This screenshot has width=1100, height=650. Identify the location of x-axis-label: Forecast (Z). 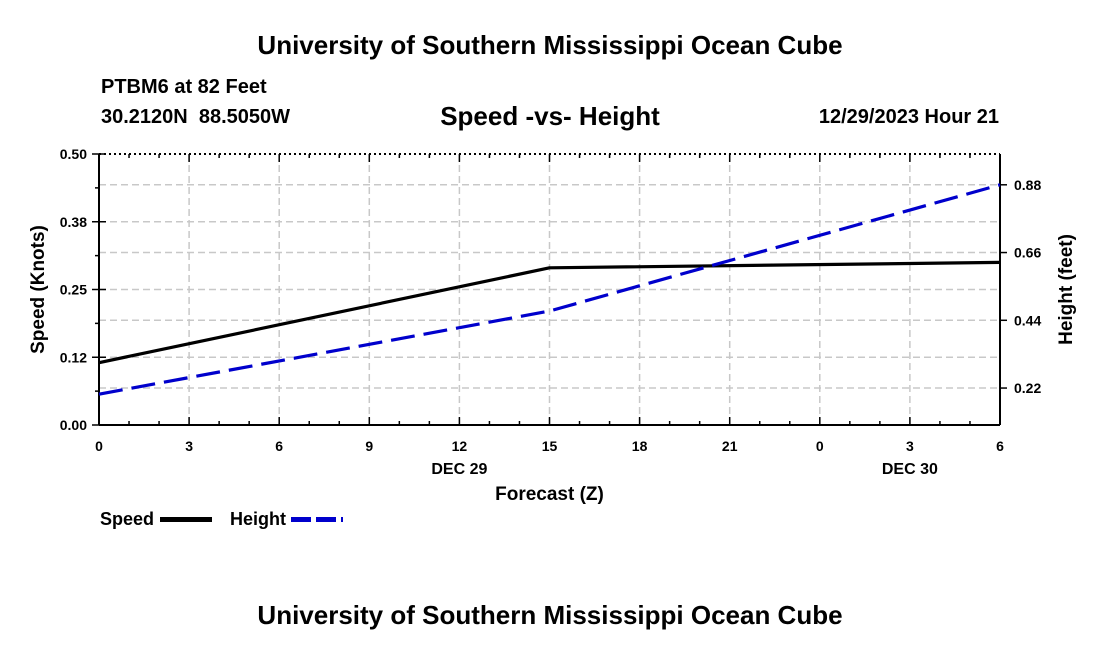
(549, 494).